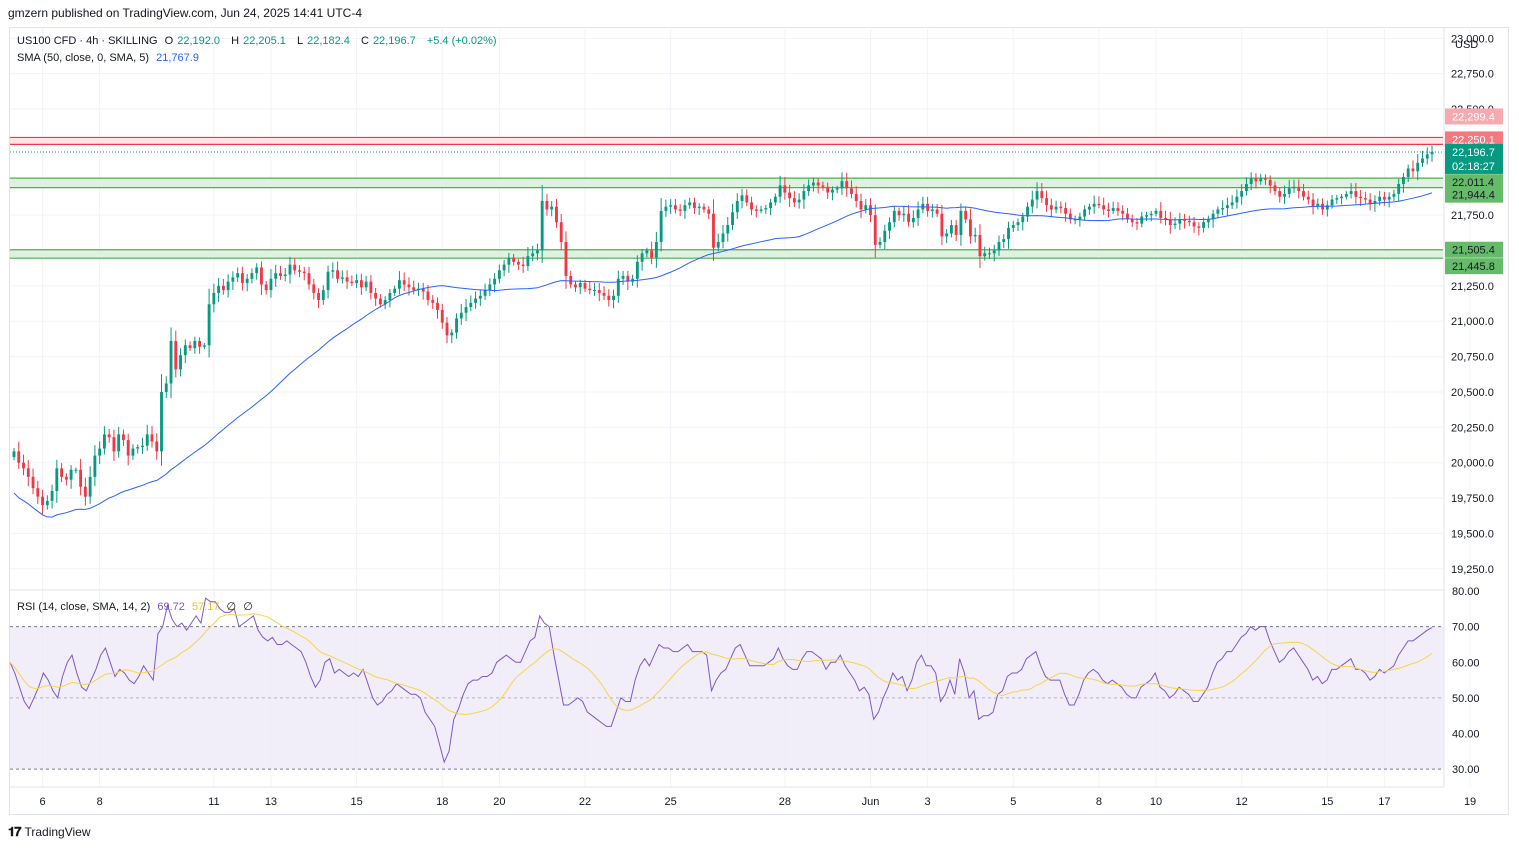  I want to click on sma-label: SMA (50, close, 0, SMA, 5), so click(83, 58).